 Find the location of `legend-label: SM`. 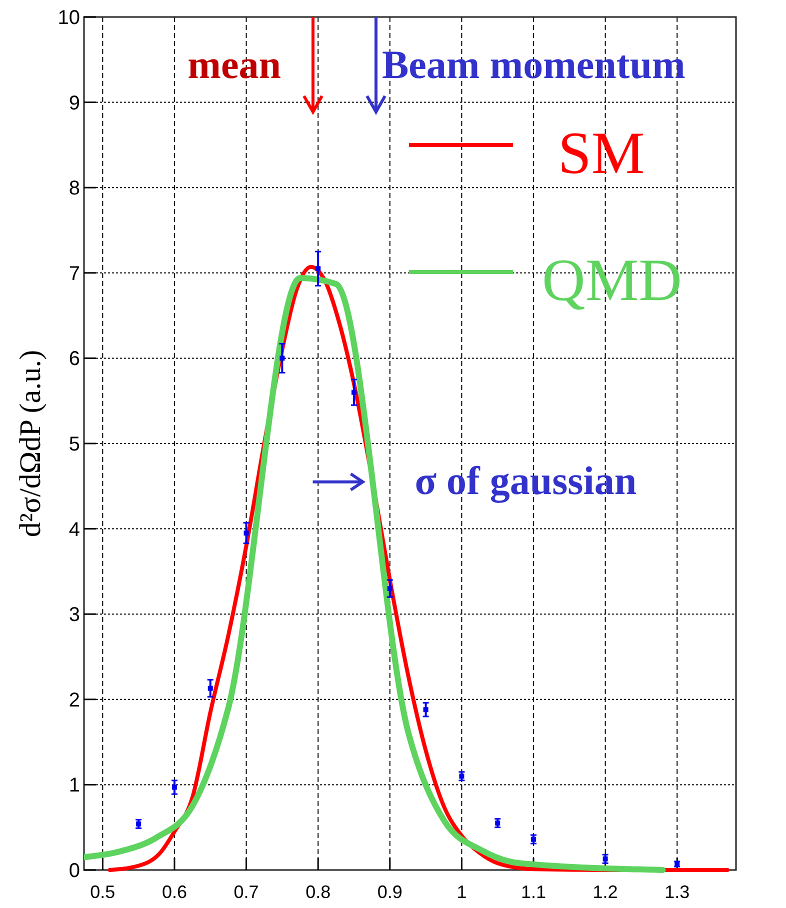

legend-label: SM is located at coordinates (601, 153).